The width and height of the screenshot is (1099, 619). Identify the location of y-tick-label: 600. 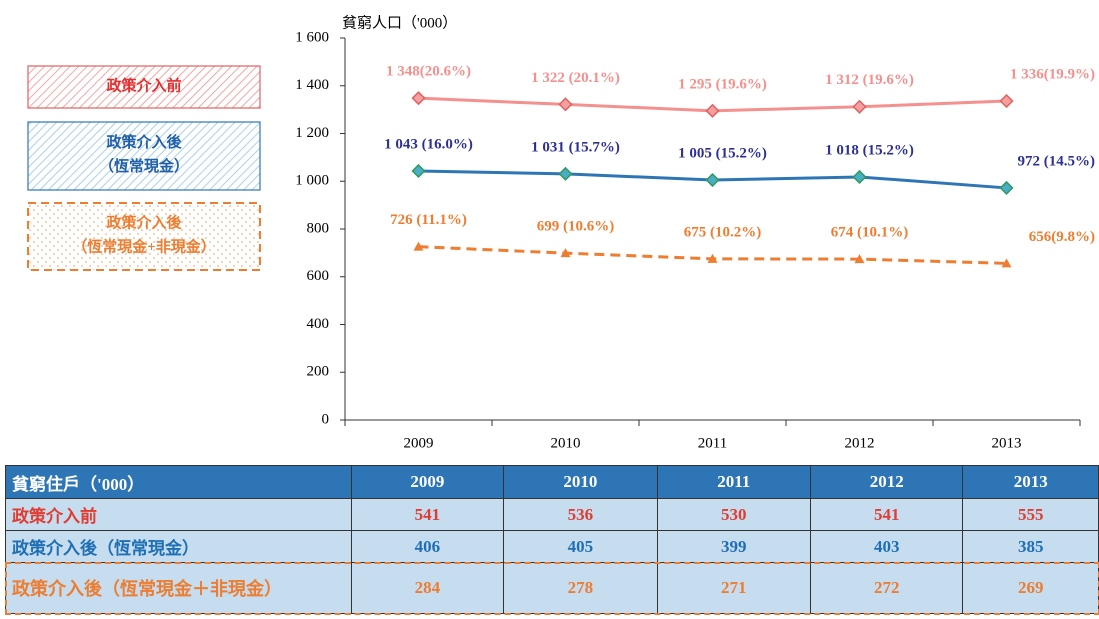
(318, 276).